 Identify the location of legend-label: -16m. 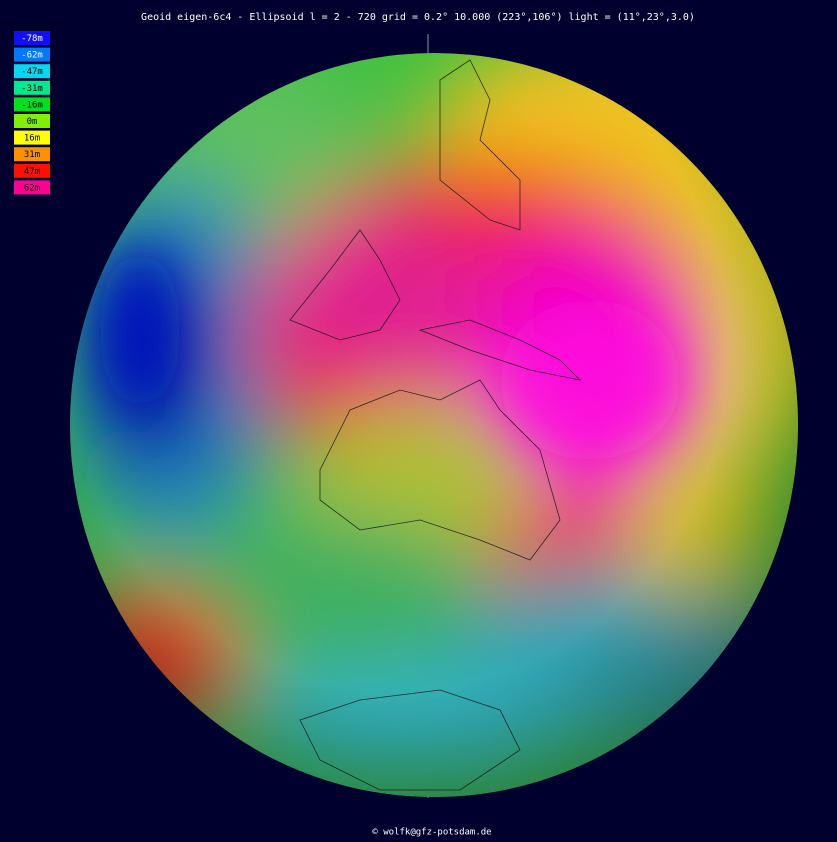
(32, 105).